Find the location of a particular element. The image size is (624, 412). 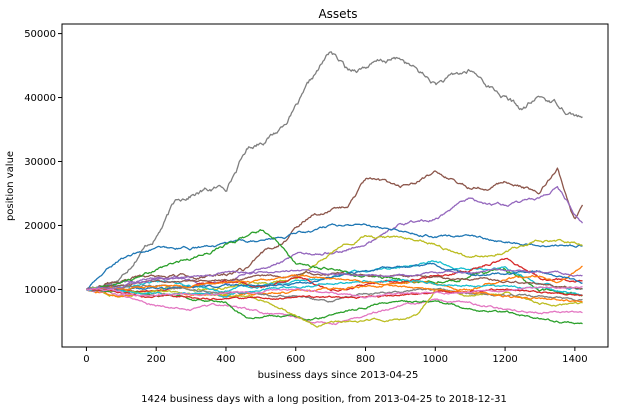

y-axis-label: position value is located at coordinates (10, 186).